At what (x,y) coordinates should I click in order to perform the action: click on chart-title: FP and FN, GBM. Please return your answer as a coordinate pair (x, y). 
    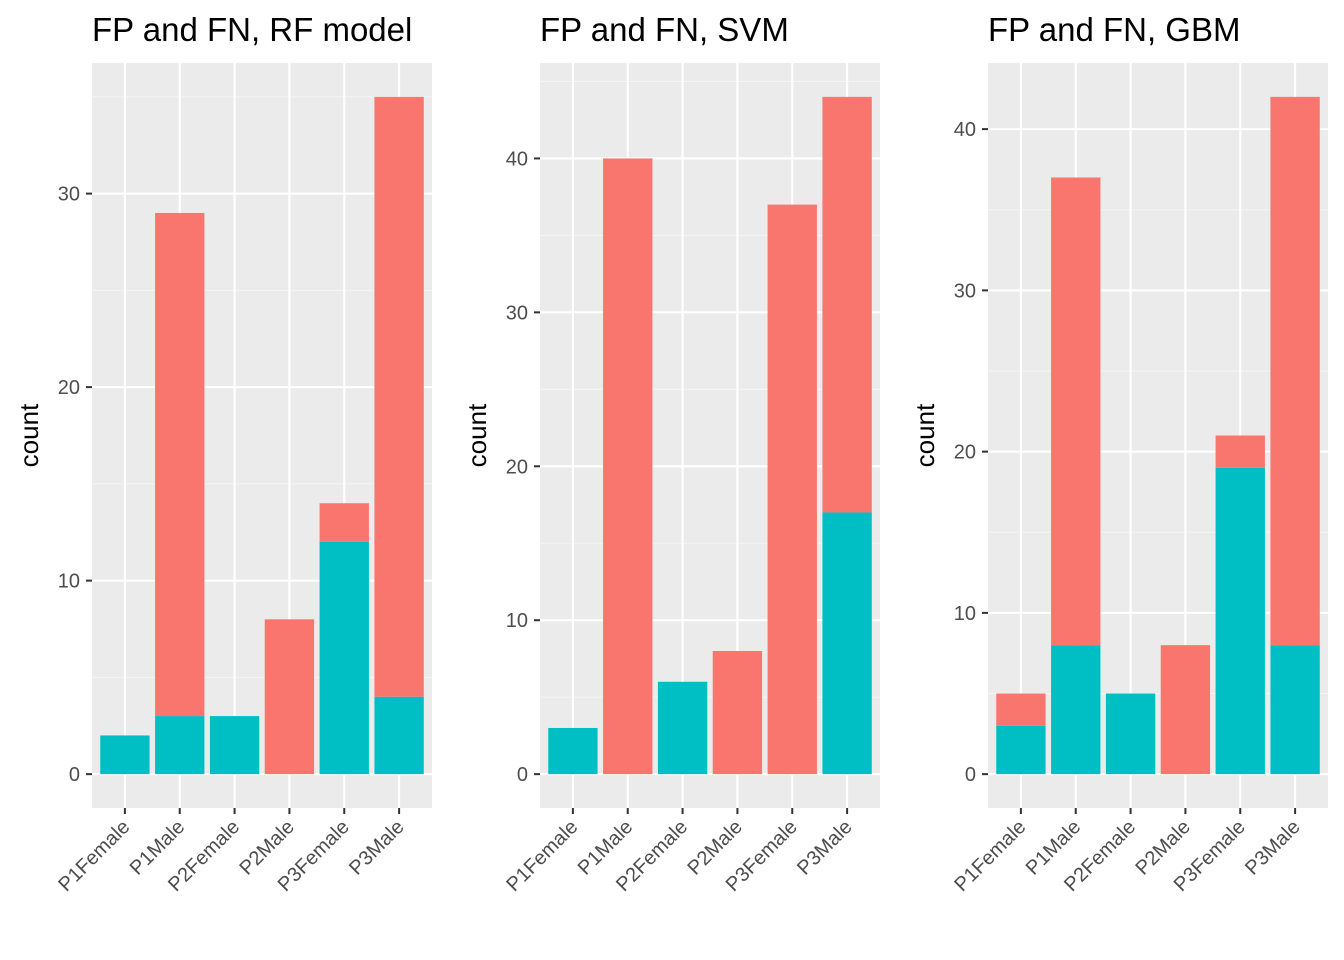
    Looking at the image, I should click on (1114, 29).